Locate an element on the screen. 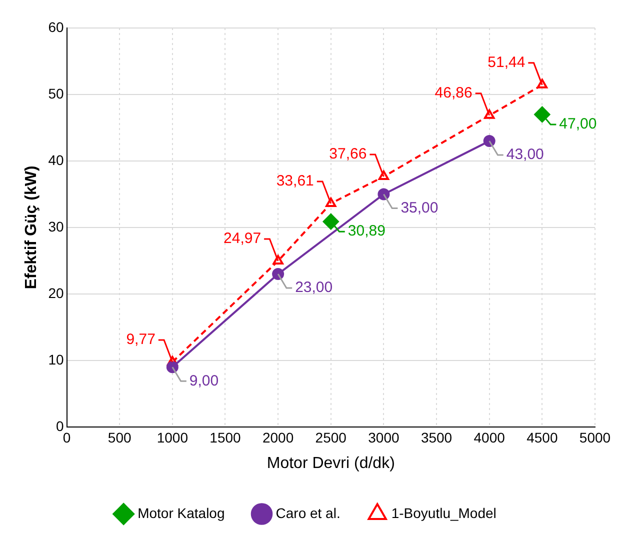 This screenshot has width=643, height=539. legend-label: Caro et al. is located at coordinates (308, 512).